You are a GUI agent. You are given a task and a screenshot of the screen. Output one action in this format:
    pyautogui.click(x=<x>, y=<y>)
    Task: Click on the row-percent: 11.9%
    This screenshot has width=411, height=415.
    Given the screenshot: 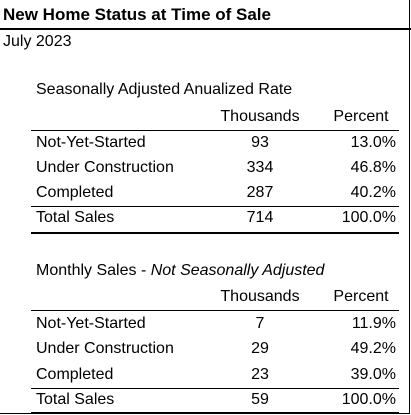 What is the action you would take?
    pyautogui.click(x=373, y=323)
    